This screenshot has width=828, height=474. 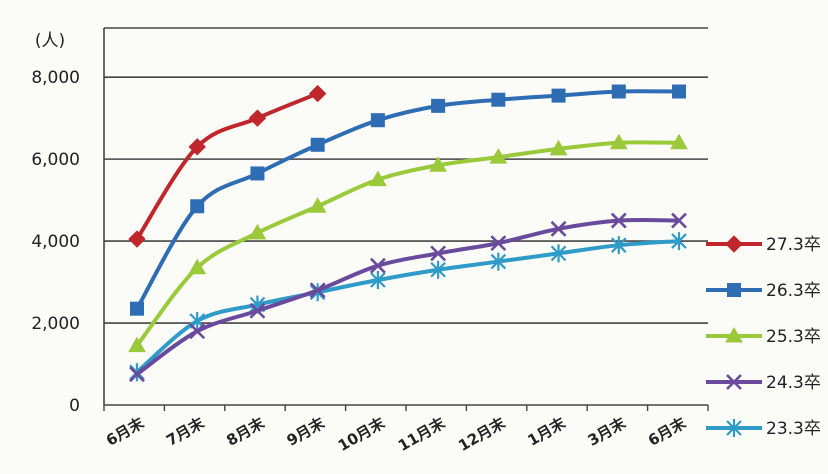 I want to click on y-tick-label: 6,000, so click(x=55, y=160).